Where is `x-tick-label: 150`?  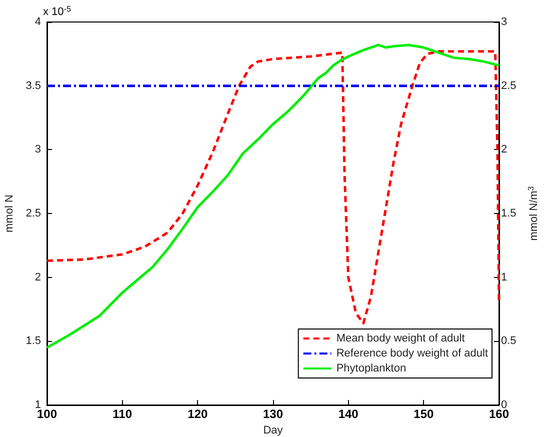 x-tick-label: 150 is located at coordinates (424, 414).